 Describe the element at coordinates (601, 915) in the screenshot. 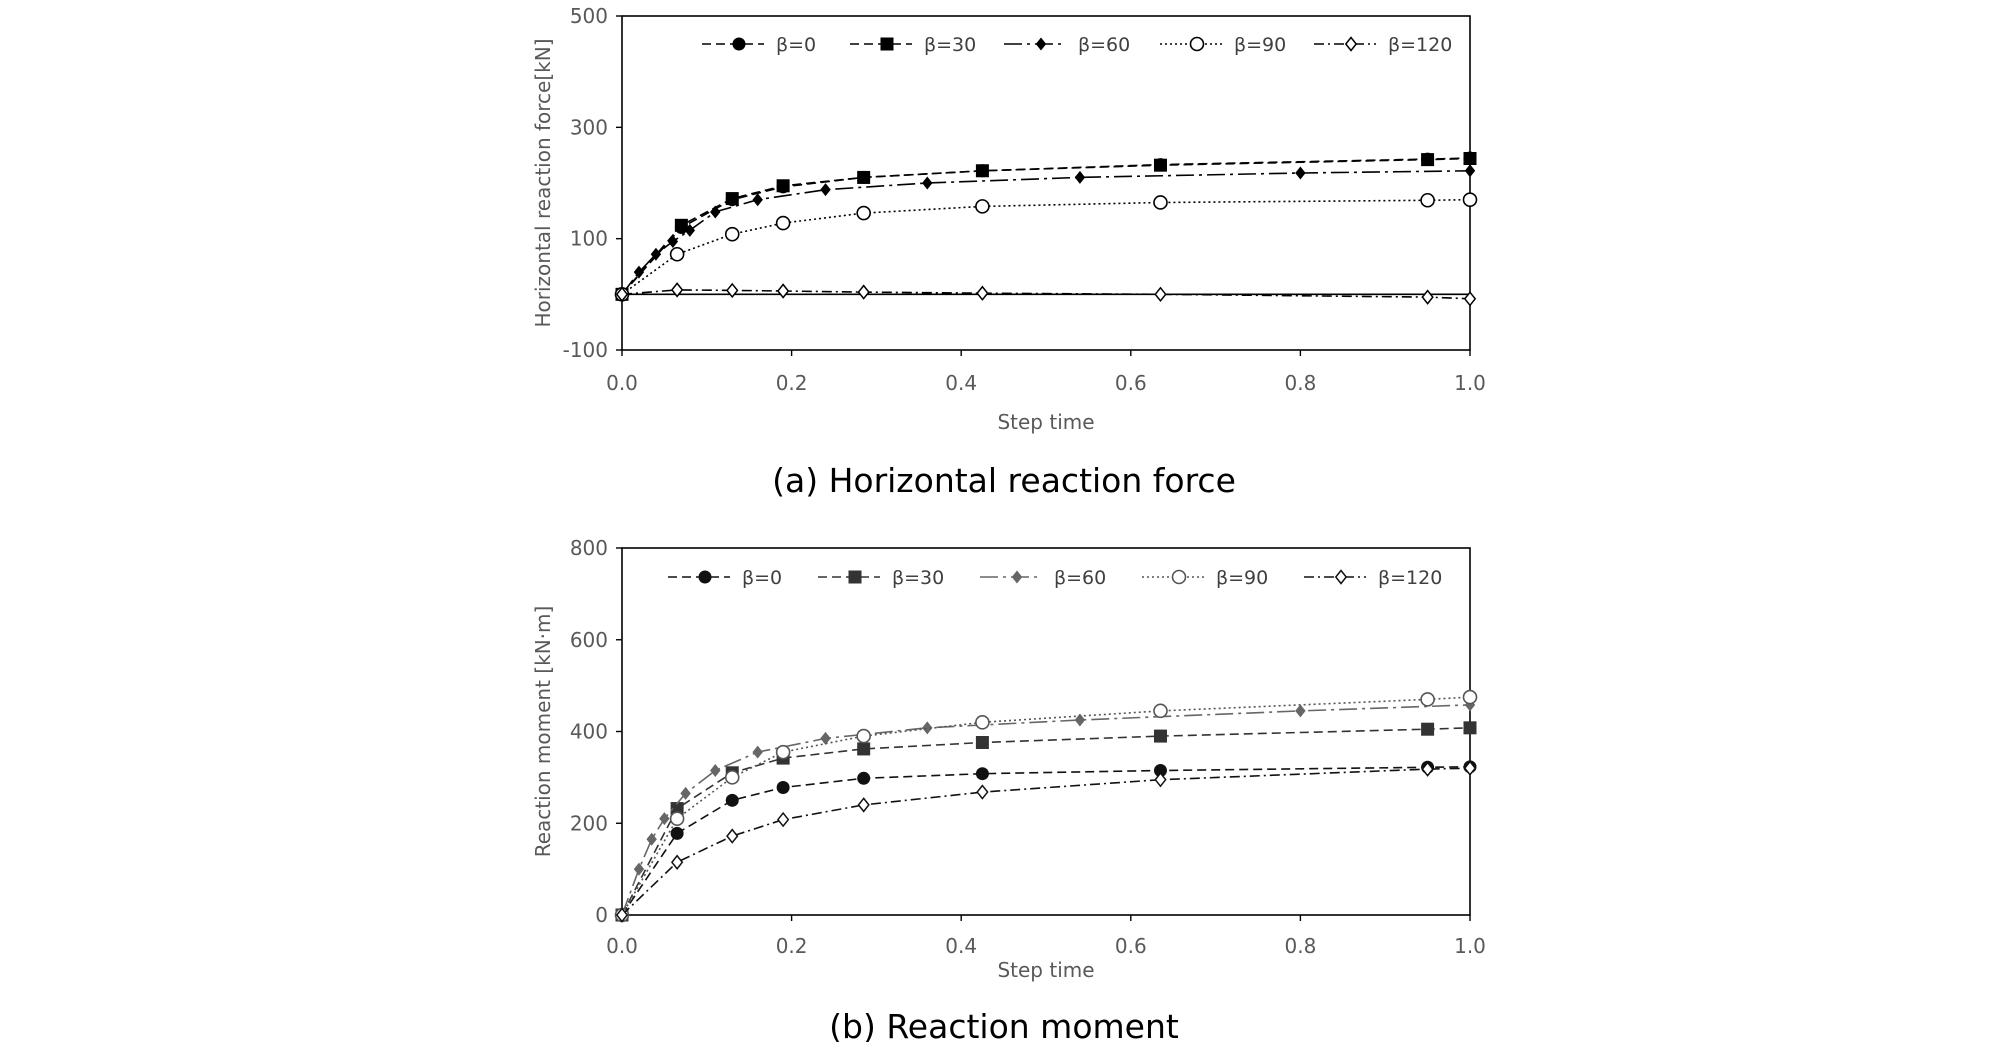

I see `y-tick-label: 0` at that location.